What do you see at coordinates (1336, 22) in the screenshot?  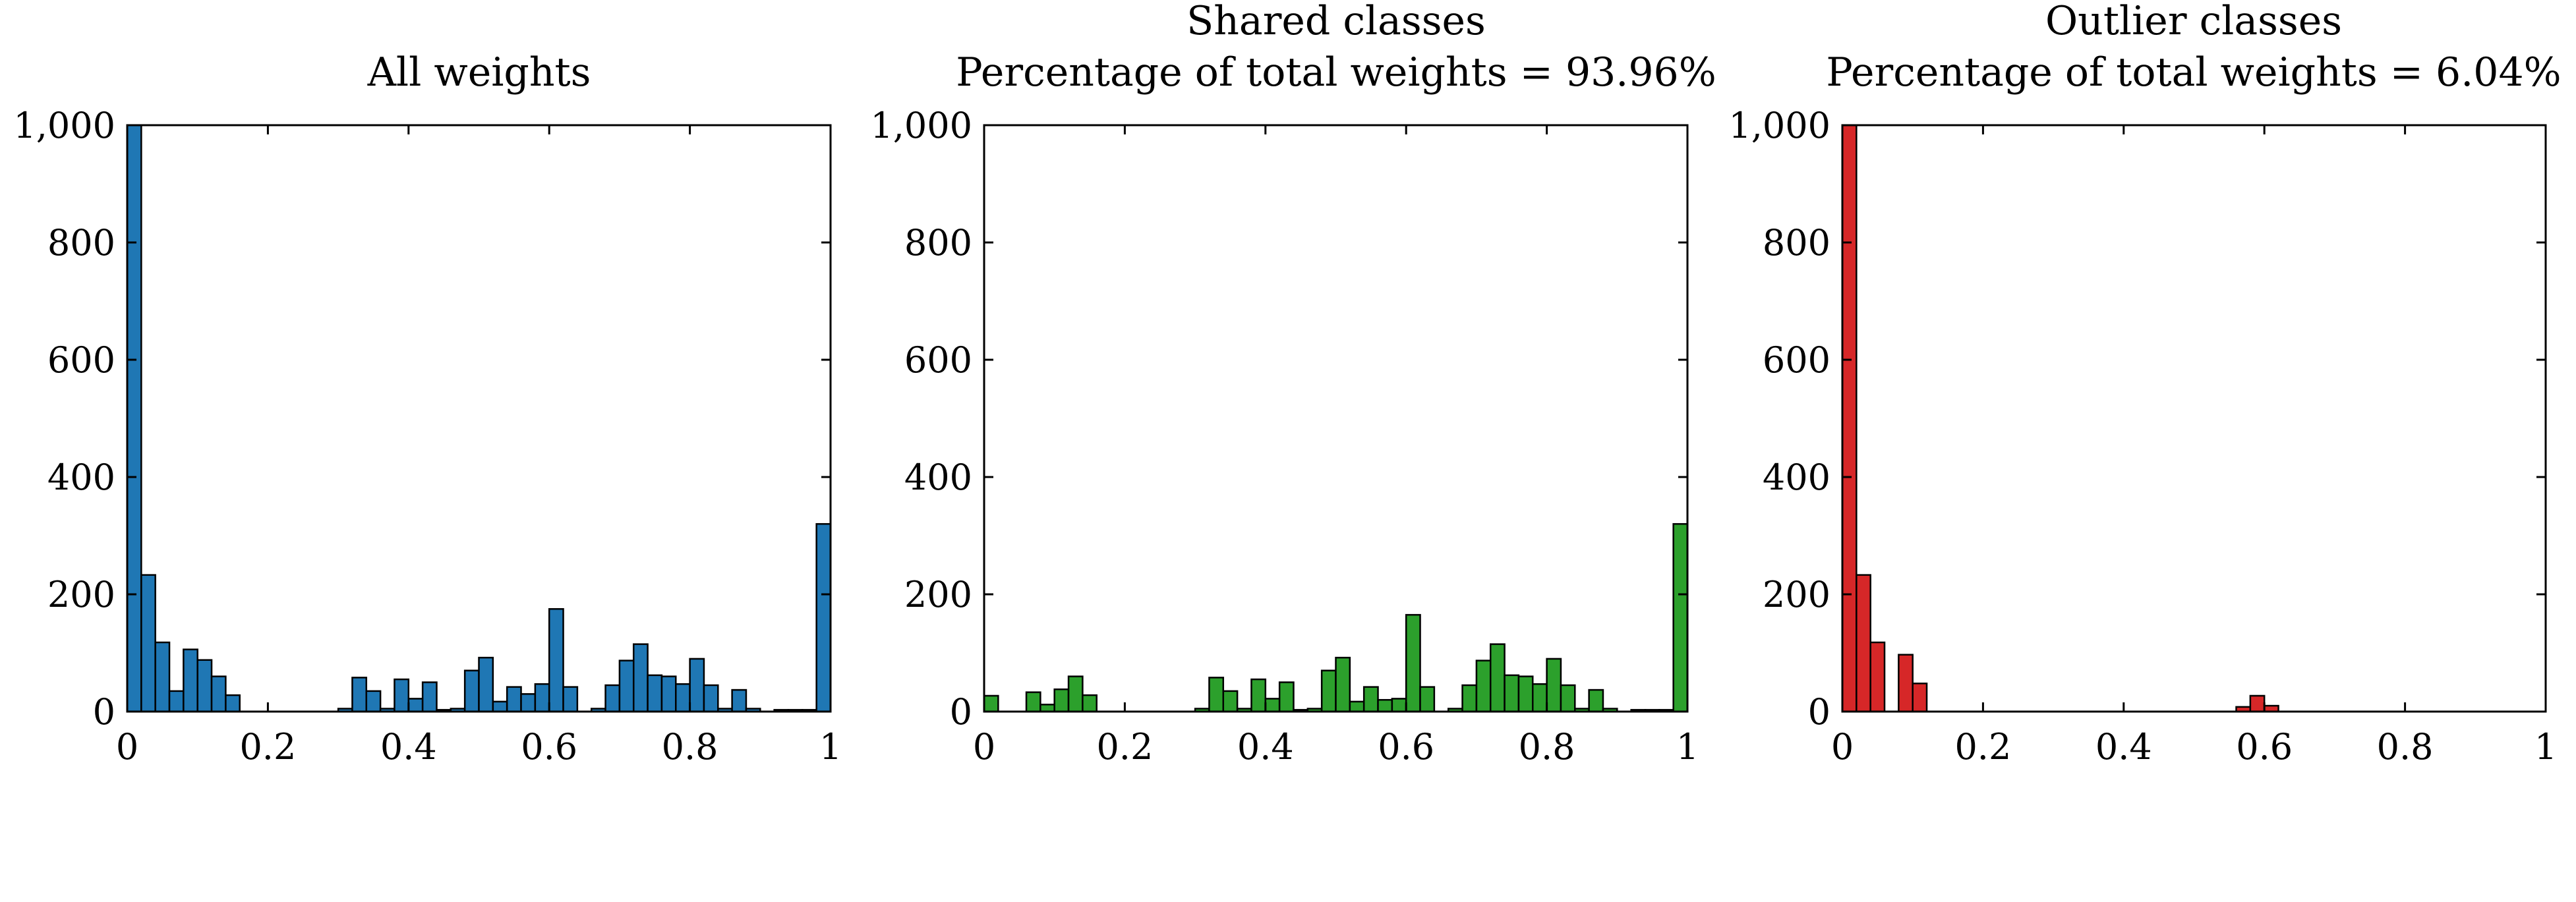 I see `panel-title: Shared classes` at bounding box center [1336, 22].